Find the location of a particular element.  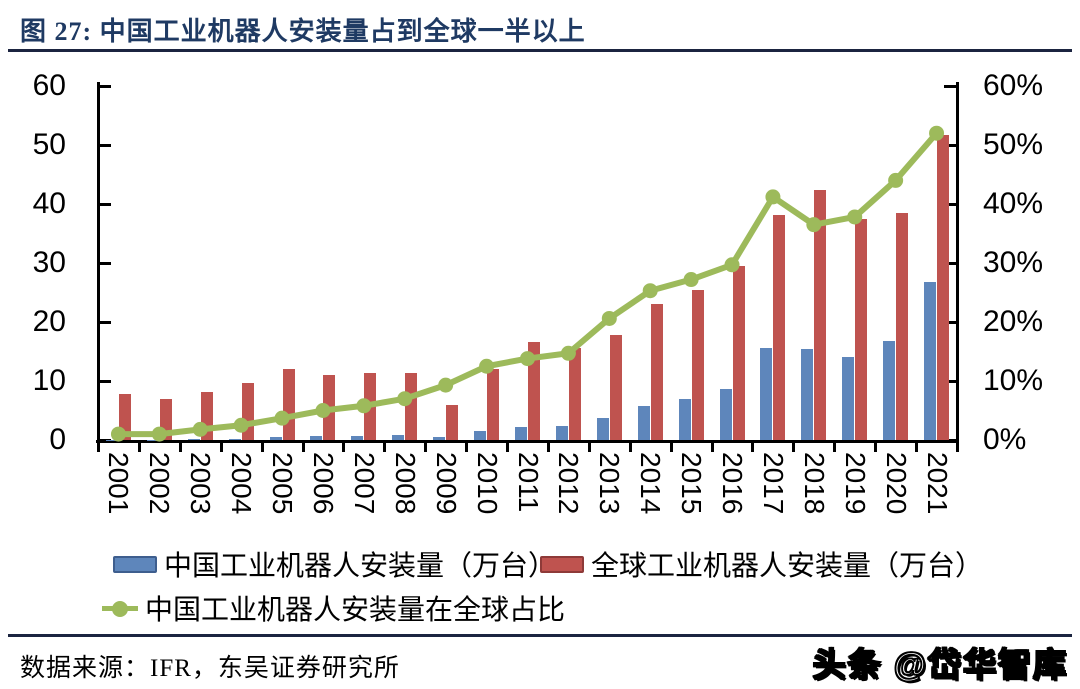

x-label-2021: 2021 is located at coordinates (937, 483).